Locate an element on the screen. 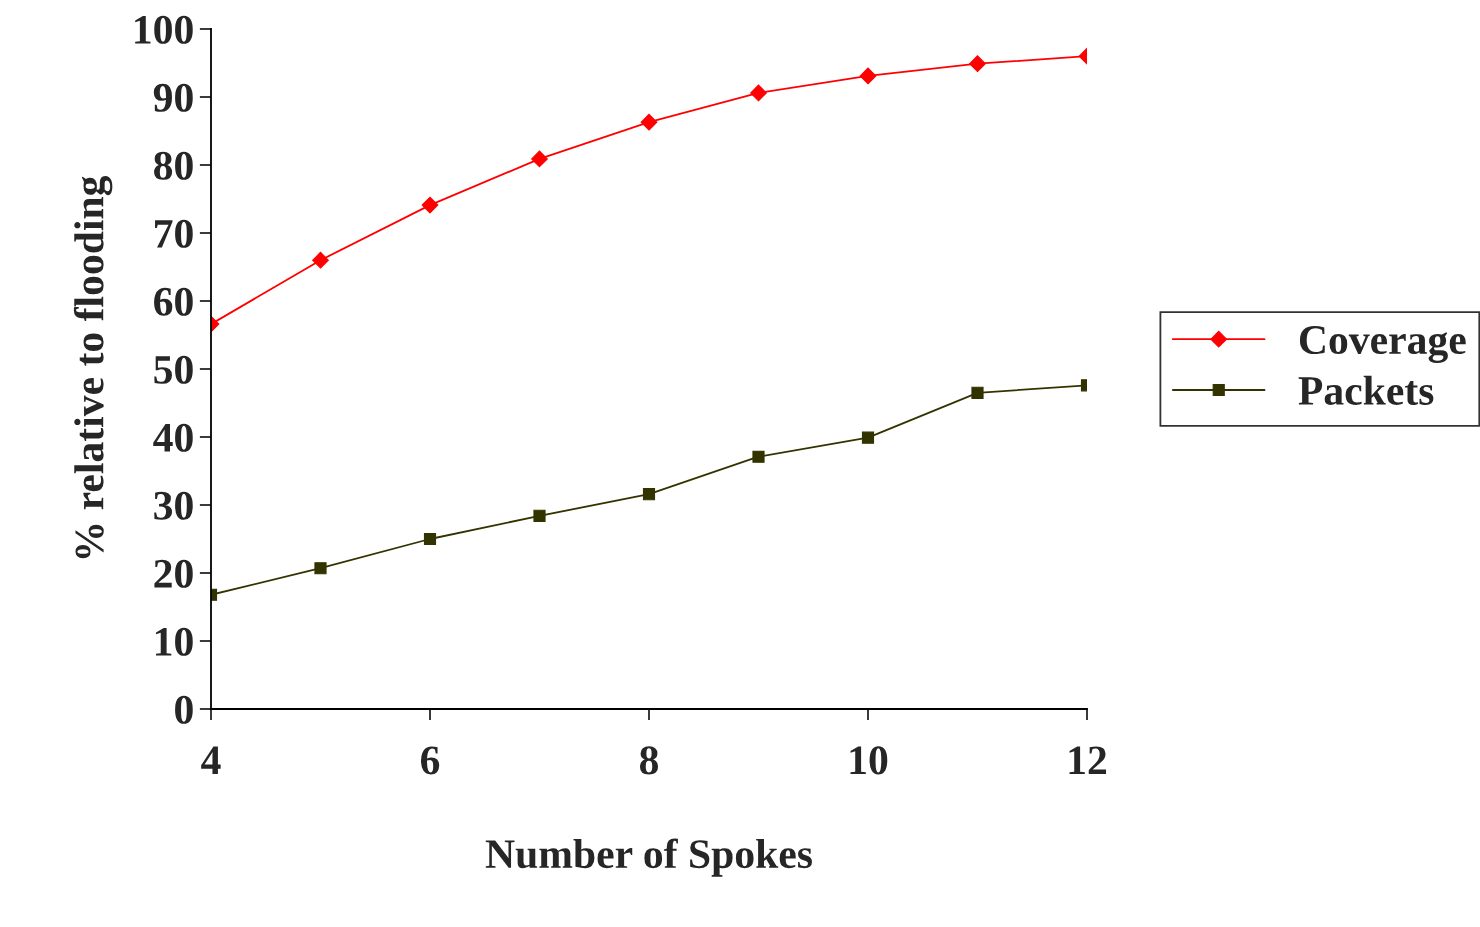 Image resolution: width=1480 pixels, height=927 pixels. y-tick-label: 90 is located at coordinates (173, 97).